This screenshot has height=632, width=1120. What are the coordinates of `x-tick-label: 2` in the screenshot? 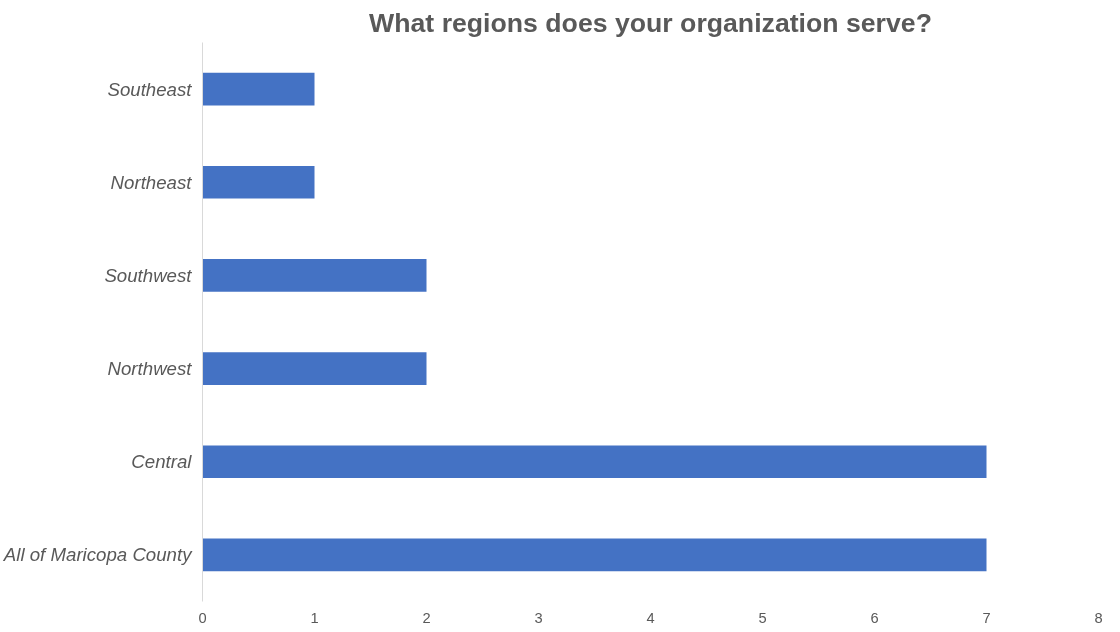 It's located at (426, 617).